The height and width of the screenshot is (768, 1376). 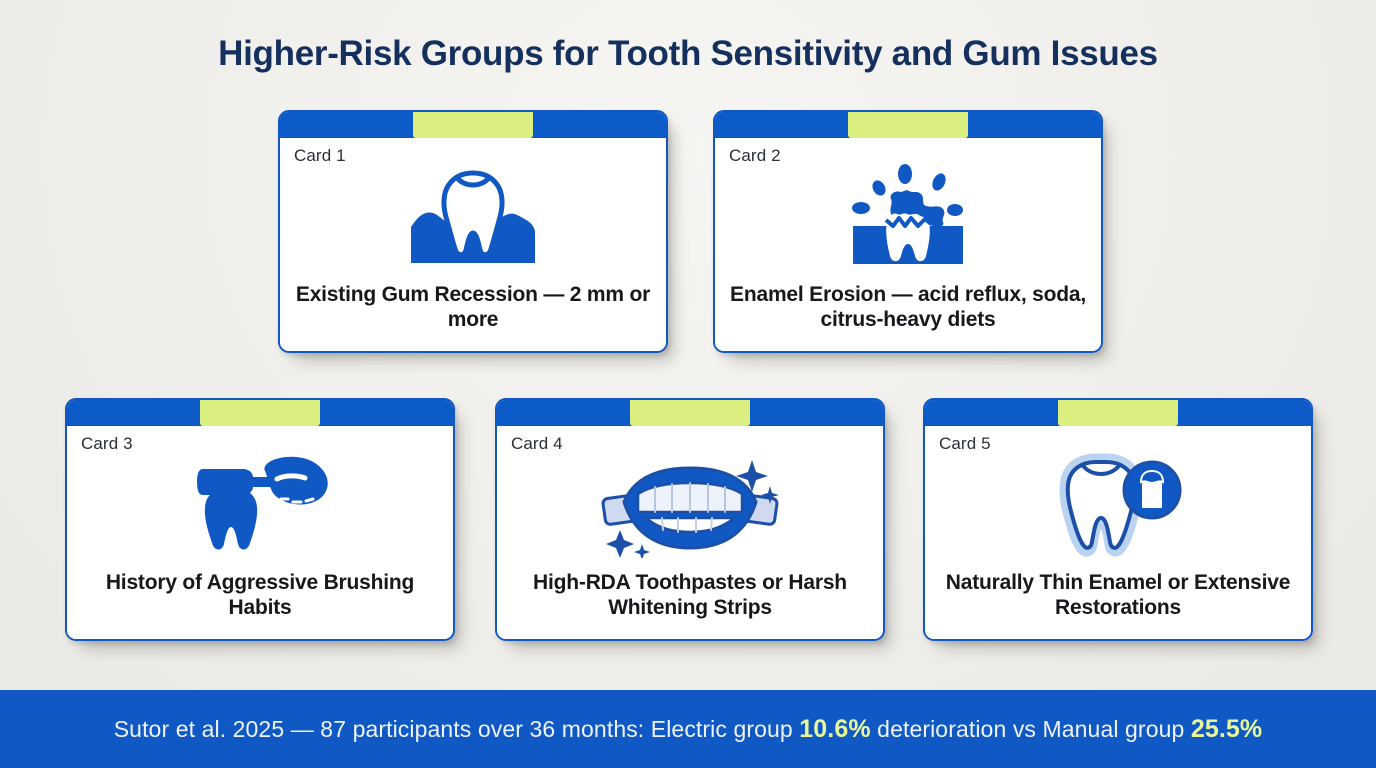 What do you see at coordinates (755, 155) in the screenshot?
I see `card-index-label: Card 2` at bounding box center [755, 155].